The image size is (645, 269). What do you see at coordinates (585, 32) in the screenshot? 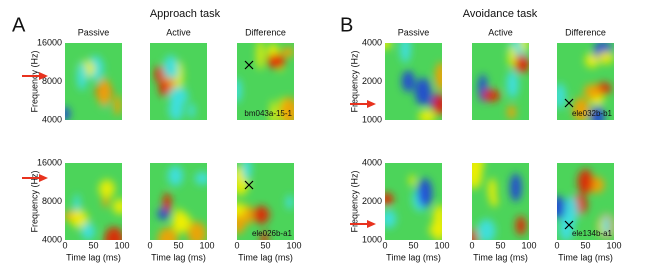
I see `column-header: Difference` at bounding box center [585, 32].